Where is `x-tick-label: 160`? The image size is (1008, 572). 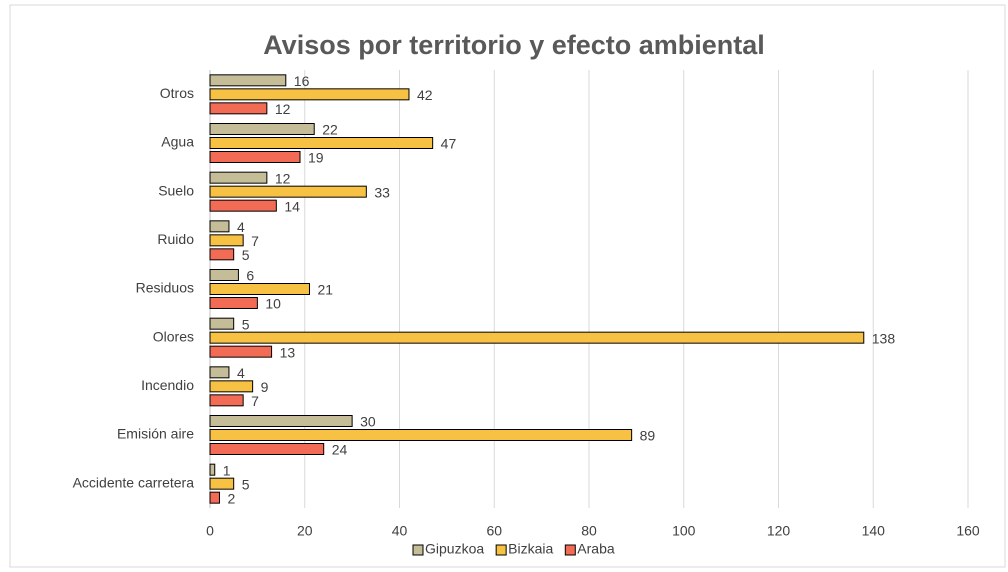 x-tick-label: 160 is located at coordinates (968, 531).